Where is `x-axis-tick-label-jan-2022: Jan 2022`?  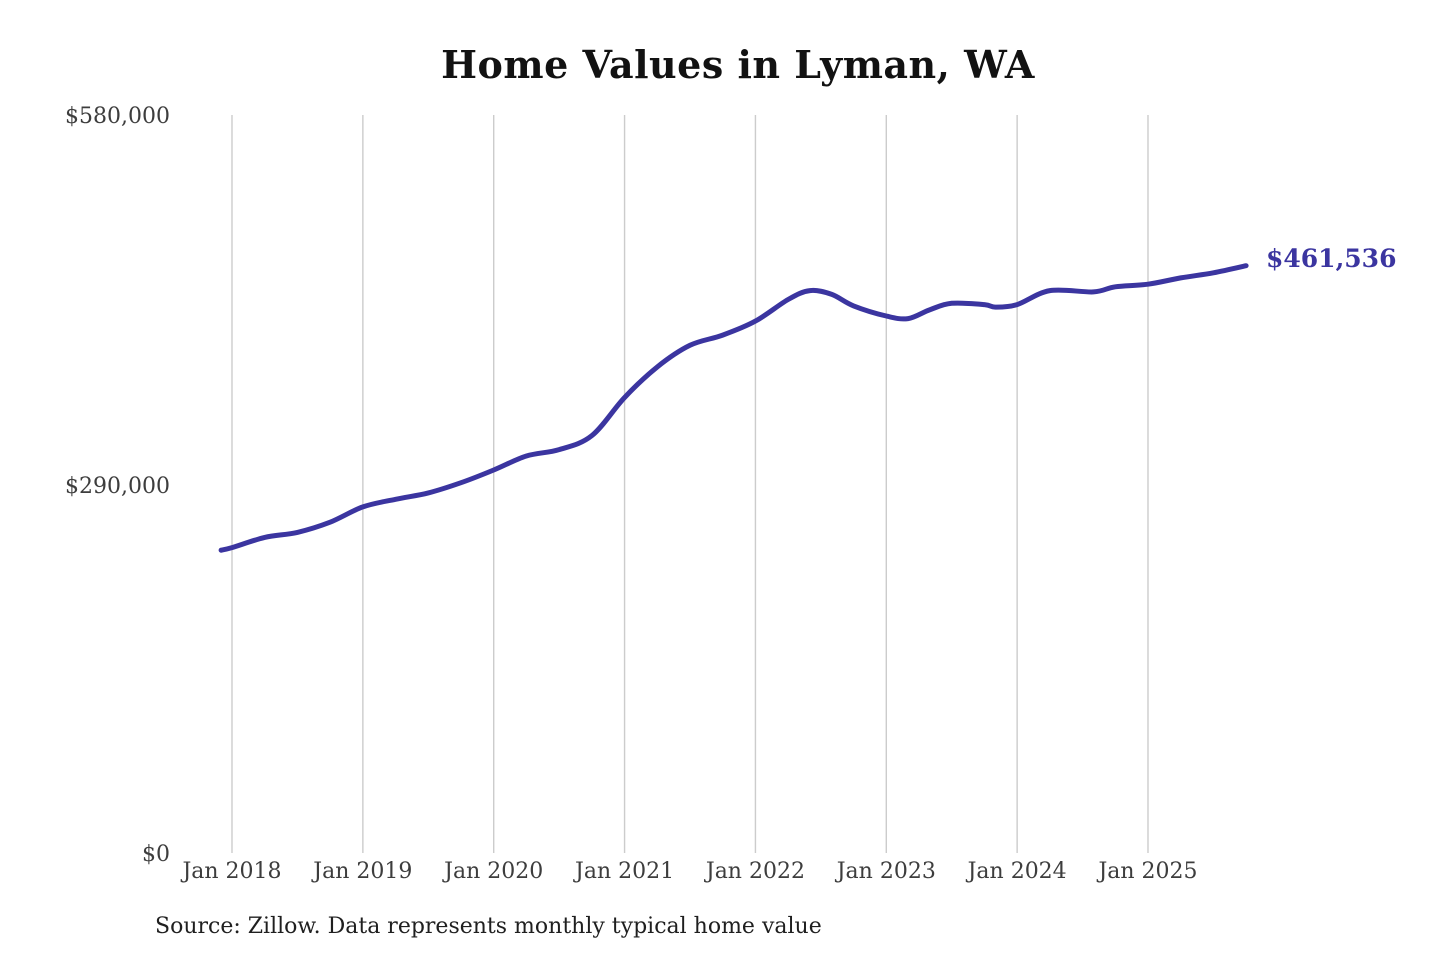
x-axis-tick-label-jan-2022: Jan 2022 is located at coordinates (755, 871).